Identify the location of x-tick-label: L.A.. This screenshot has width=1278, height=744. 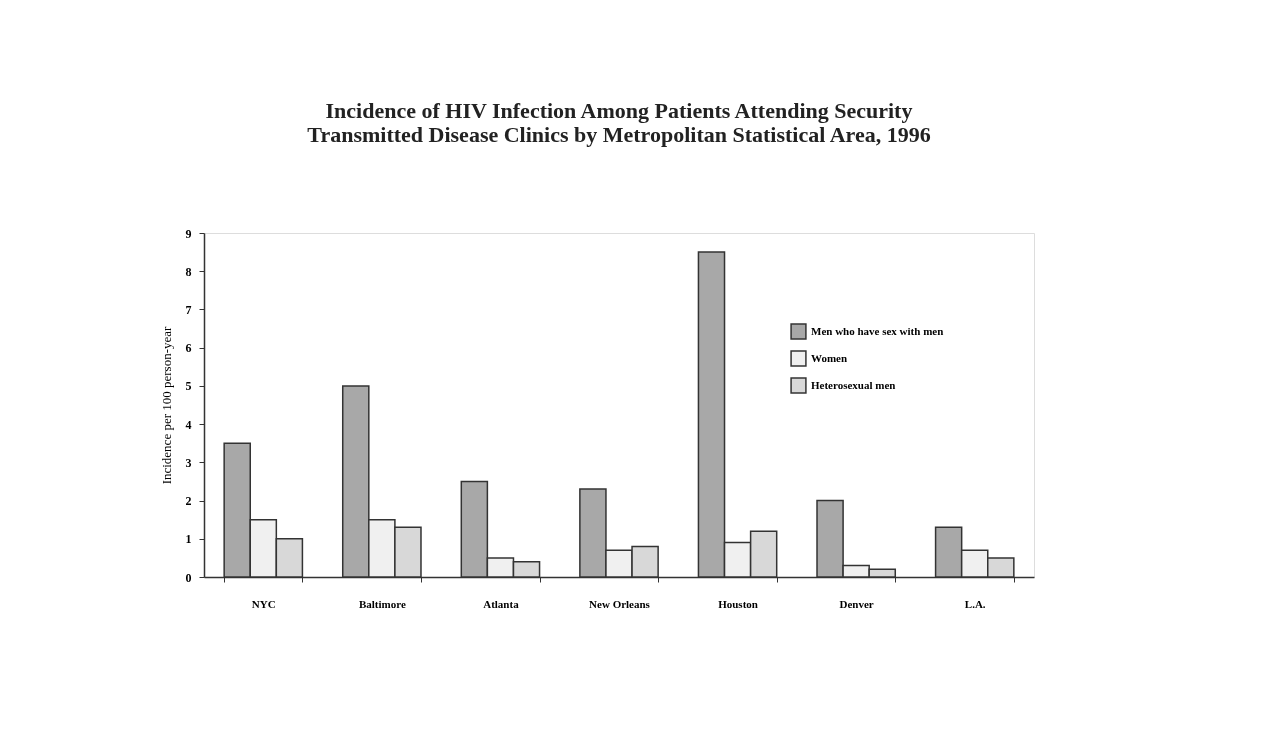
(975, 603).